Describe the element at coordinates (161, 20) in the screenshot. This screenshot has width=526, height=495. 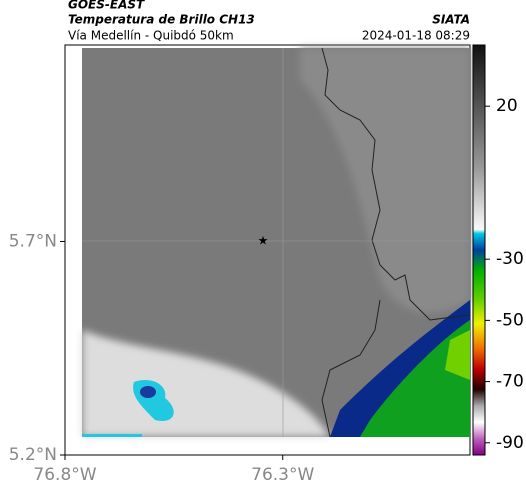
I see `product: Temperatura de Brillo CH13` at that location.